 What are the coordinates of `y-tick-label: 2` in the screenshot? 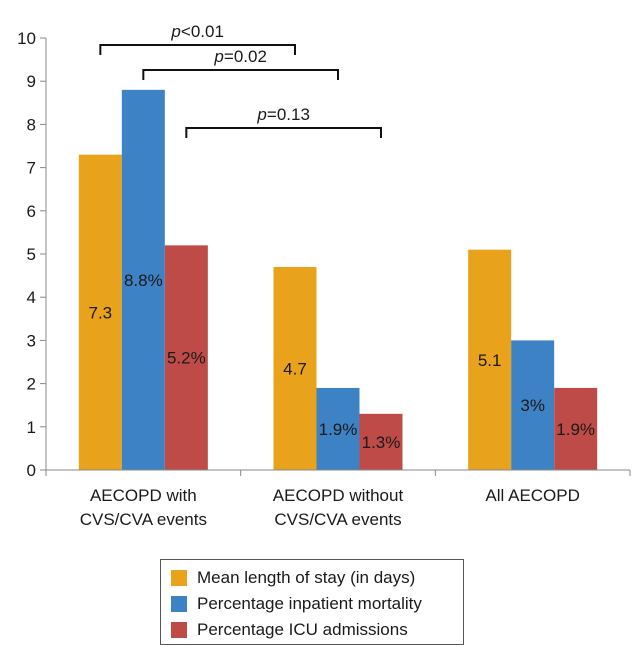 It's located at (31, 384).